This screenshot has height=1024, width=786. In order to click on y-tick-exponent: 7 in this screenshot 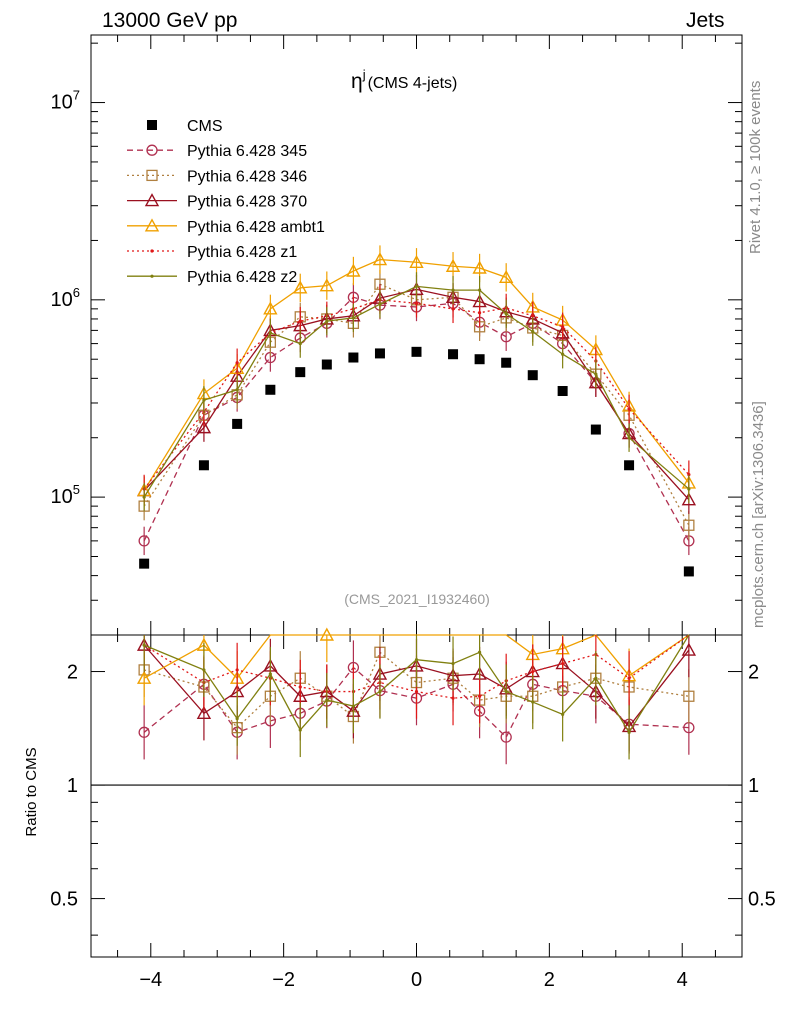, I will do `click(76, 95)`.